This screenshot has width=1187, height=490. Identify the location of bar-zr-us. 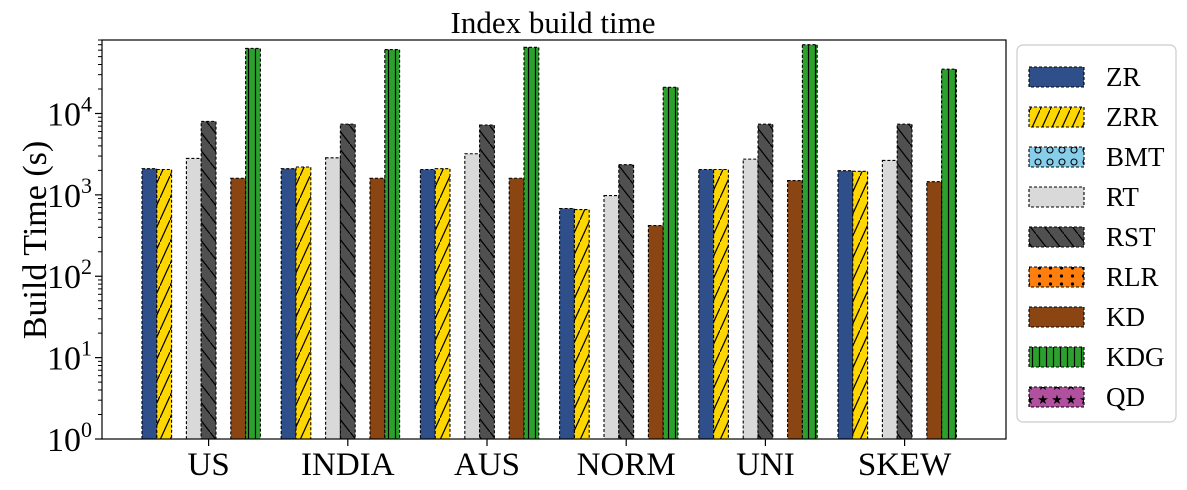
(149, 303).